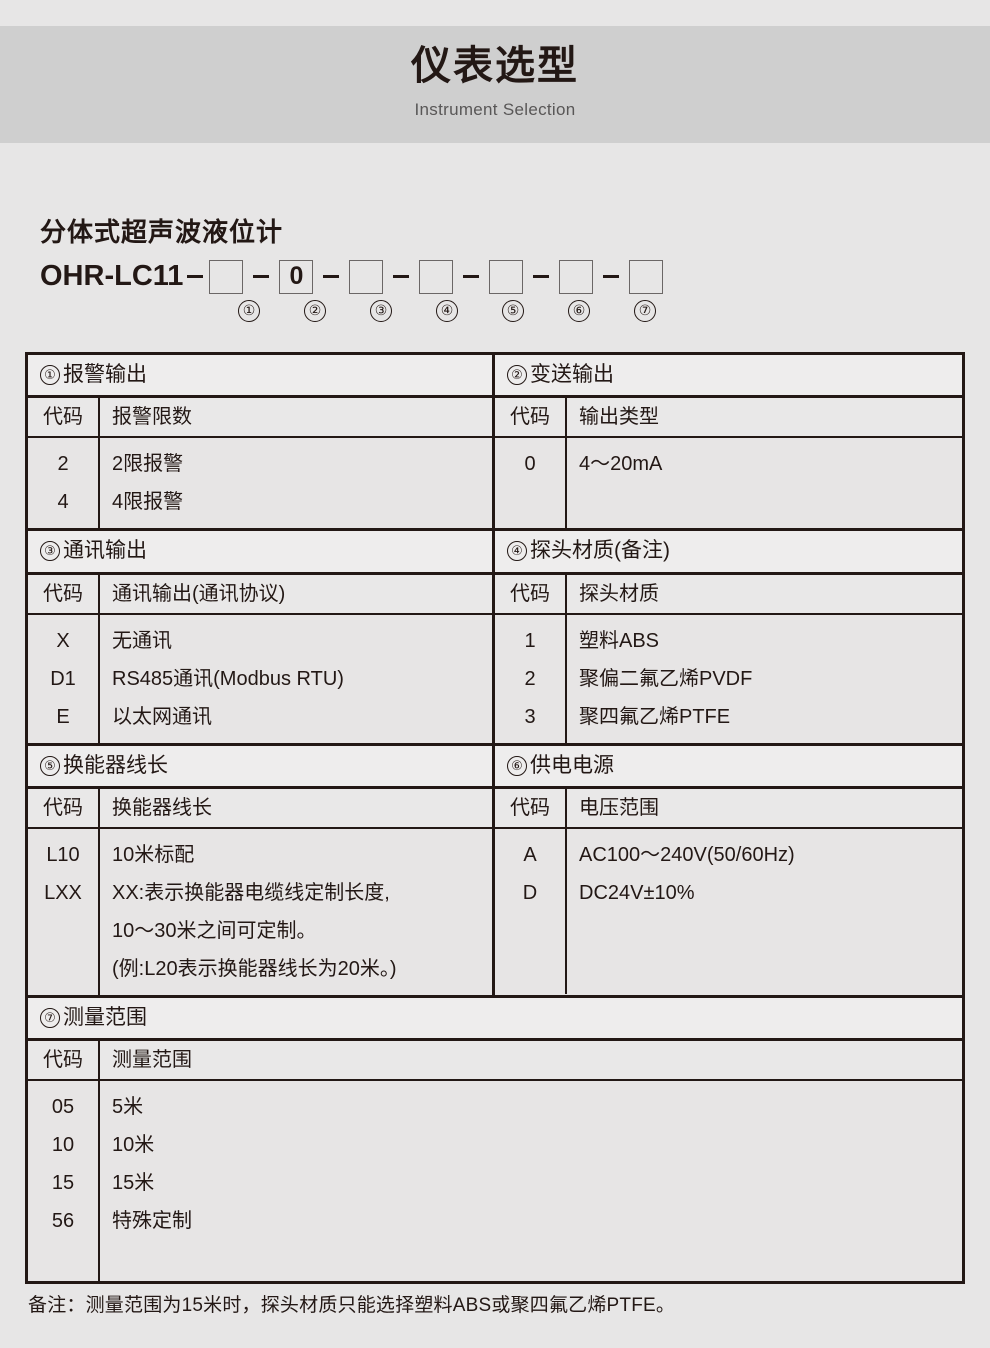 The width and height of the screenshot is (990, 1348). Describe the element at coordinates (105, 374) in the screenshot. I see `section-title-1: 报警输出` at that location.